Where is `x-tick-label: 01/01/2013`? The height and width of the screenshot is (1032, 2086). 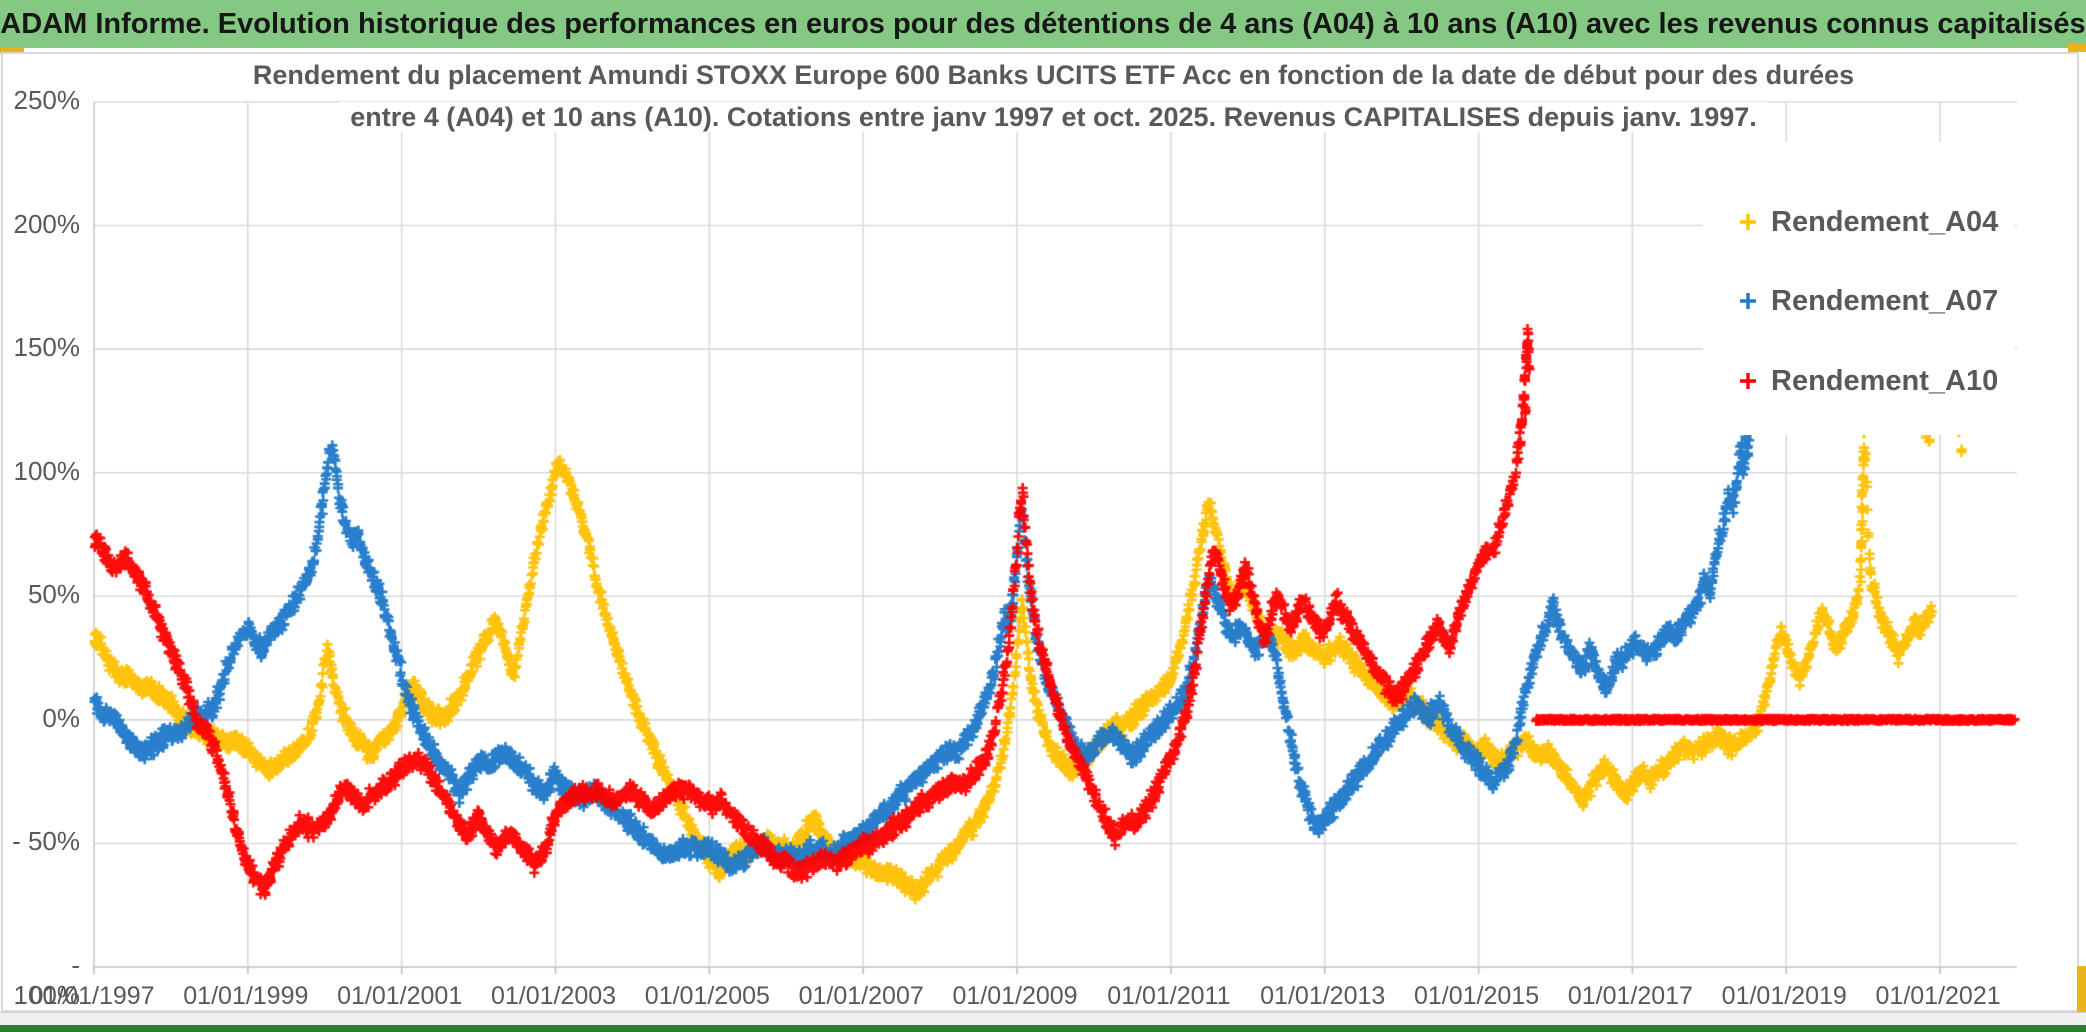
x-tick-label: 01/01/2013 is located at coordinates (1323, 996).